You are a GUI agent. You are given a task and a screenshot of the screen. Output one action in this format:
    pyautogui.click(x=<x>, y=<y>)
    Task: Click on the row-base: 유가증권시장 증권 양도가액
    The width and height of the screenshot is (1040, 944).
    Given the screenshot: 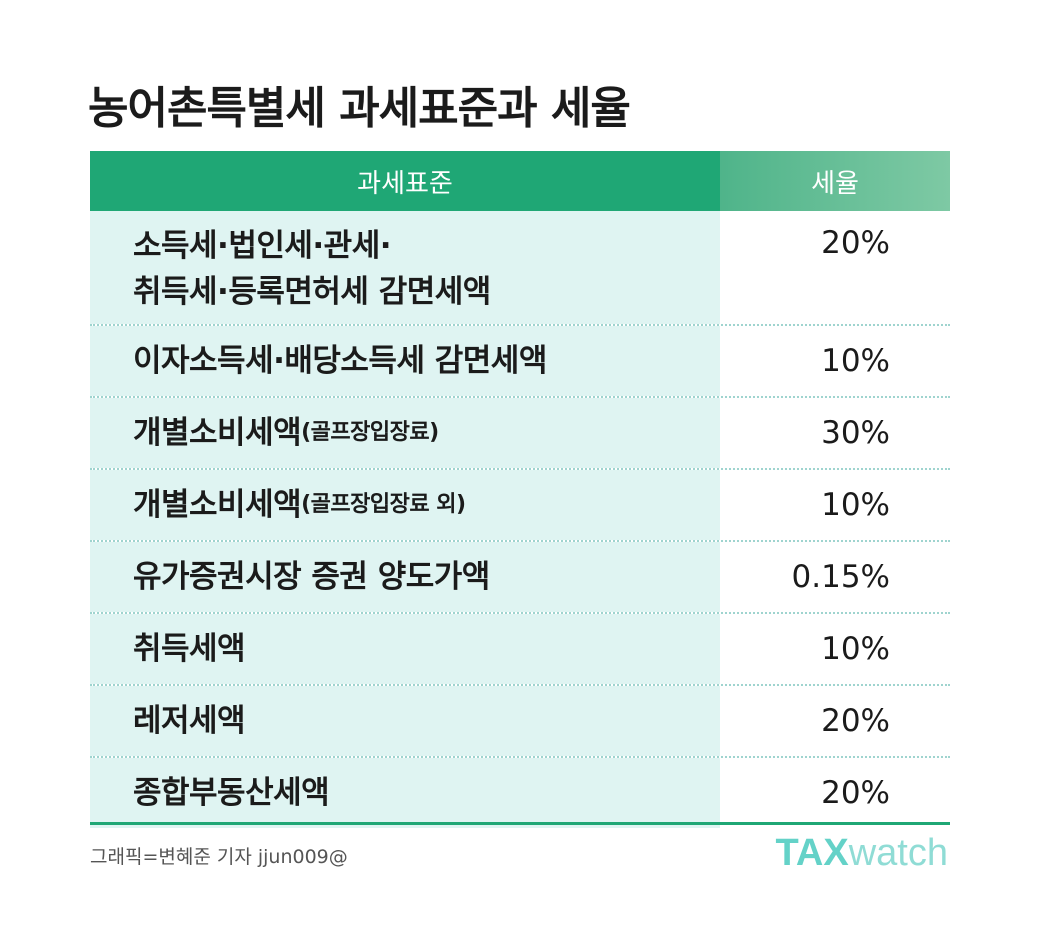 What is the action you would take?
    pyautogui.click(x=405, y=577)
    